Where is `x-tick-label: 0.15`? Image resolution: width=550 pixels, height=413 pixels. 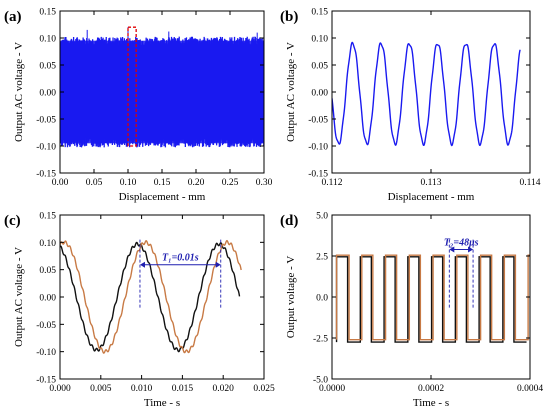
x-tick-label: 0.15 is located at coordinates (162, 183).